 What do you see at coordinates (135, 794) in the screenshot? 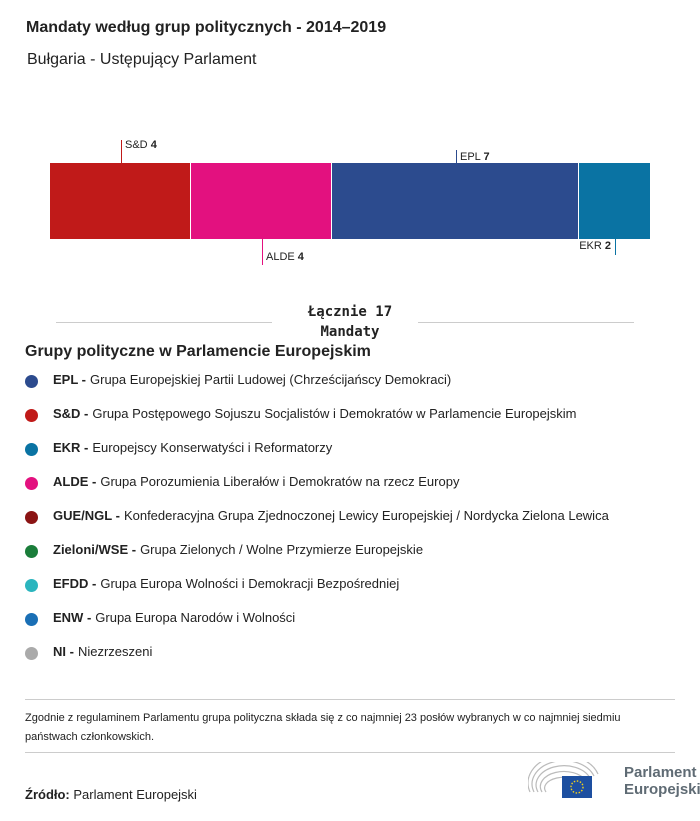
I see `source-value: Parlament Europejski` at bounding box center [135, 794].